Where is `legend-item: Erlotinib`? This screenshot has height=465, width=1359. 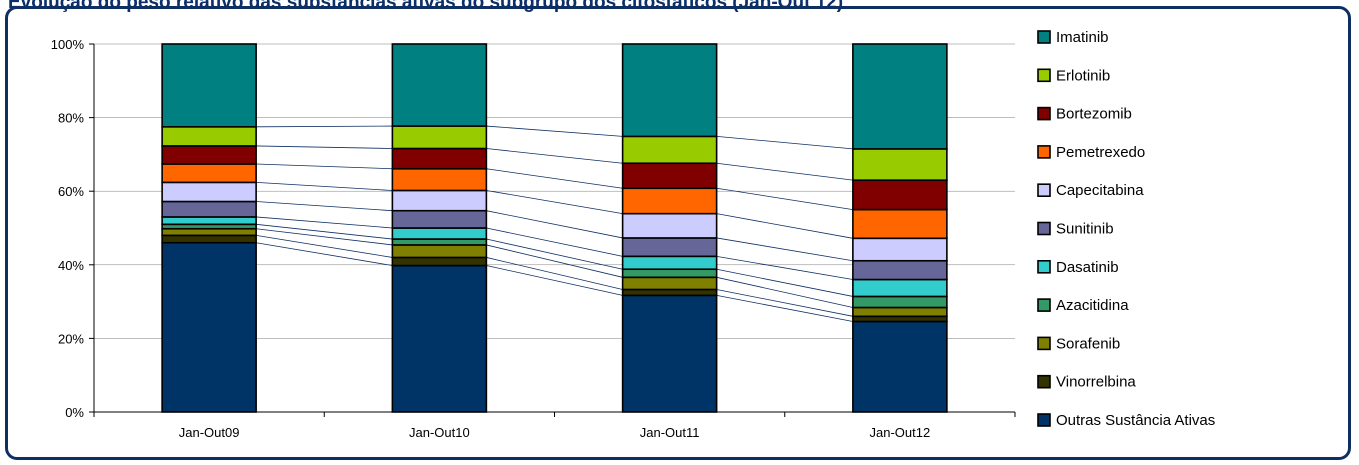
legend-item: Erlotinib is located at coordinates (1073, 75).